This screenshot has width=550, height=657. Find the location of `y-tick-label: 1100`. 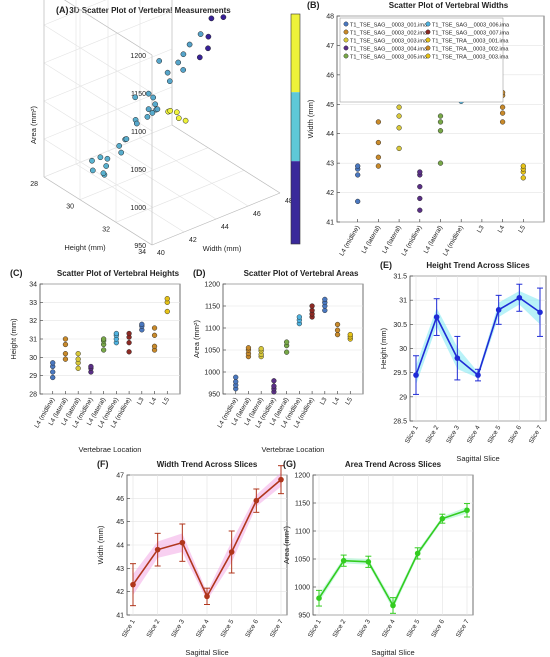

y-tick-label: 1100 is located at coordinates (212, 329).